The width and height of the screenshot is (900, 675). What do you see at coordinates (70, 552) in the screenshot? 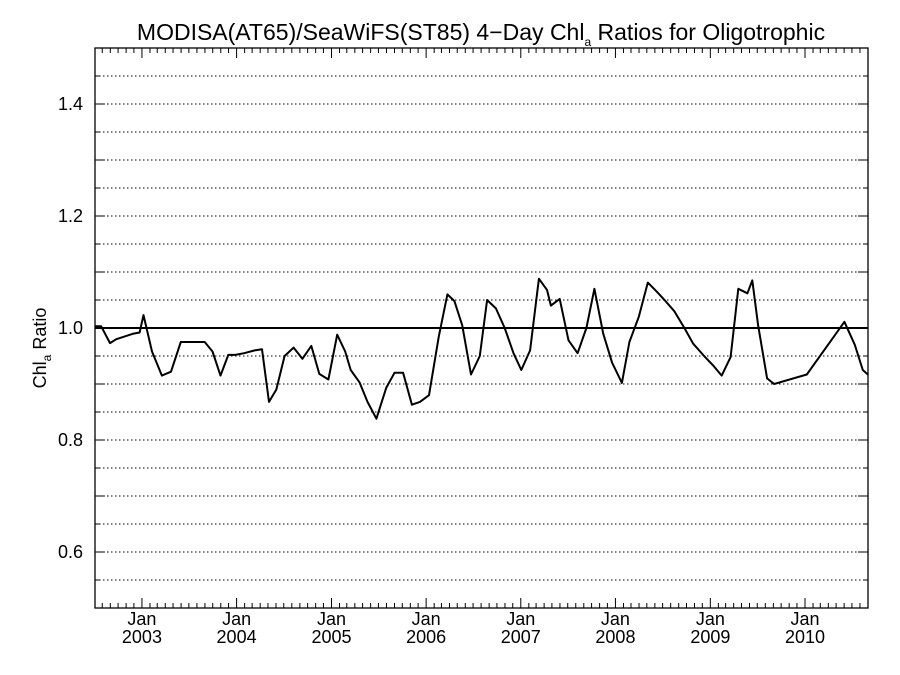
I see `y-tick-label: 0.6` at bounding box center [70, 552].